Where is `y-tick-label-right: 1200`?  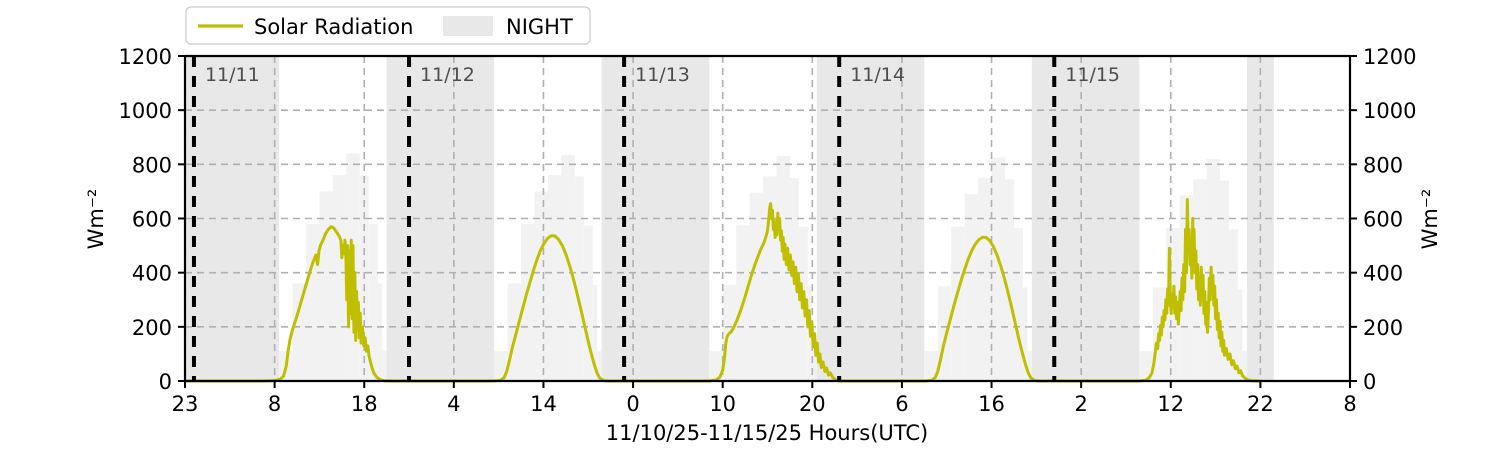
y-tick-label-right: 1200 is located at coordinates (1389, 57).